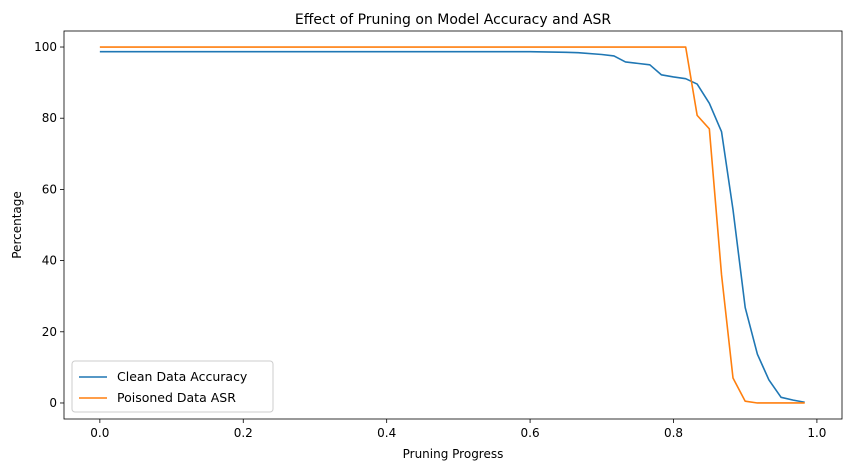  What do you see at coordinates (49, 189) in the screenshot?
I see `y-tick-label: 60` at bounding box center [49, 189].